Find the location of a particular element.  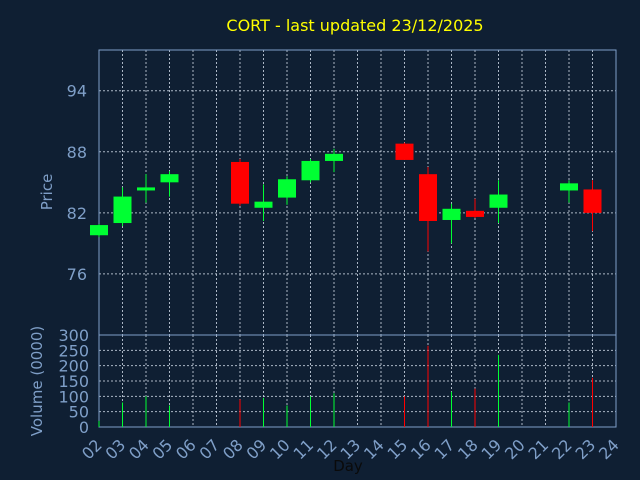

volume-axis-label: Volume (0000) is located at coordinates (37, 381).